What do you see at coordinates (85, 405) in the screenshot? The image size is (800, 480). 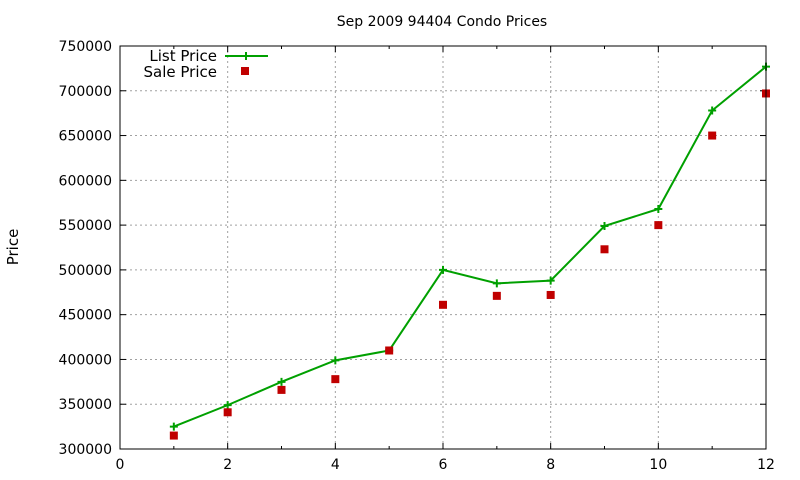 I see `y-tick-label: 350000` at bounding box center [85, 405].